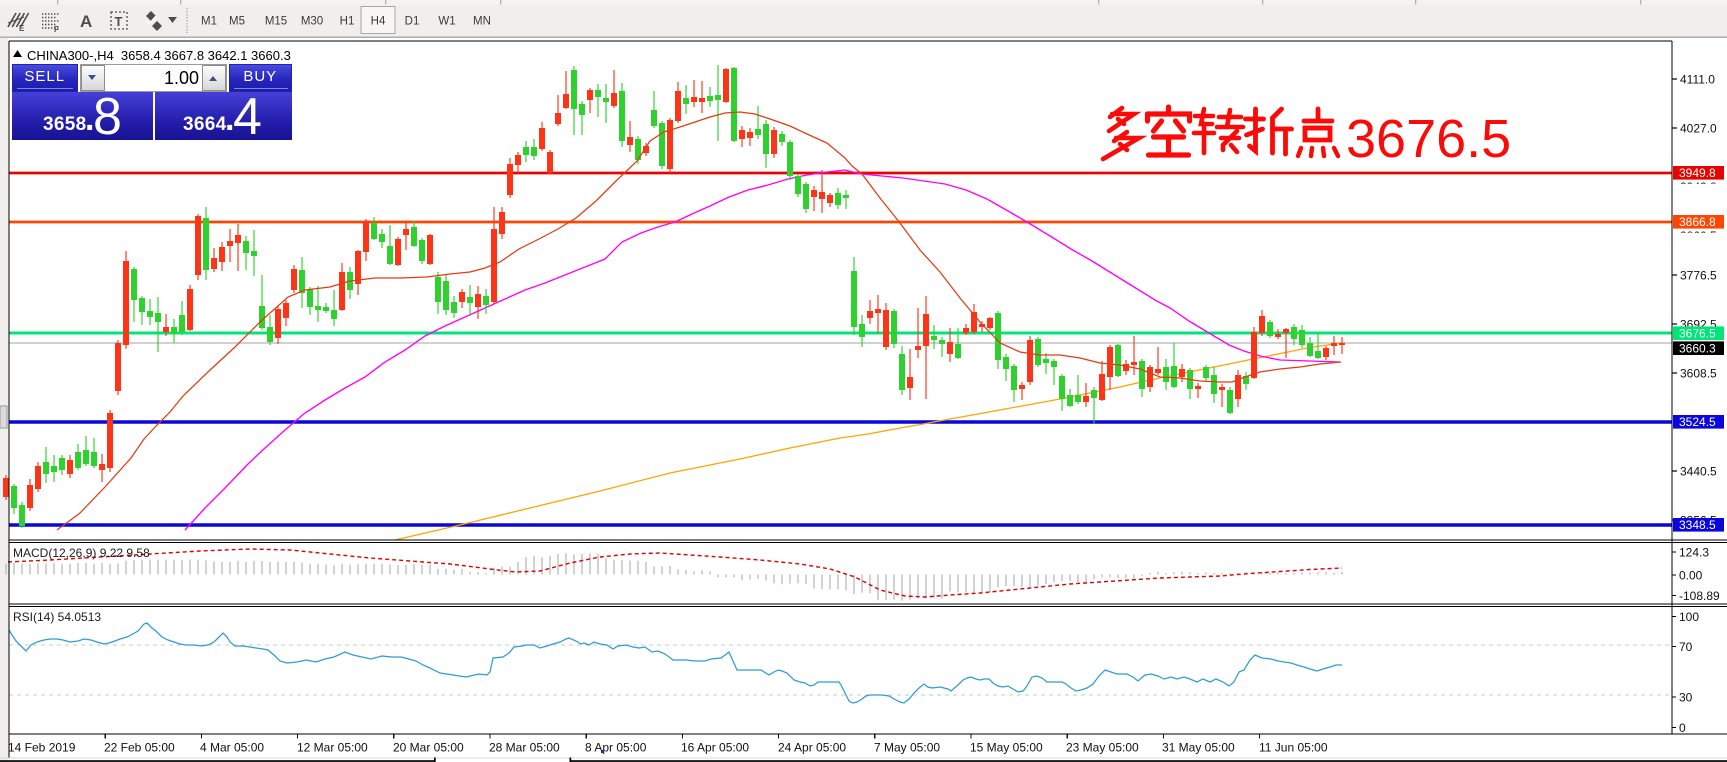  What do you see at coordinates (1293, 748) in the screenshot?
I see `svg-text: 11 Jun 05:00` at bounding box center [1293, 748].